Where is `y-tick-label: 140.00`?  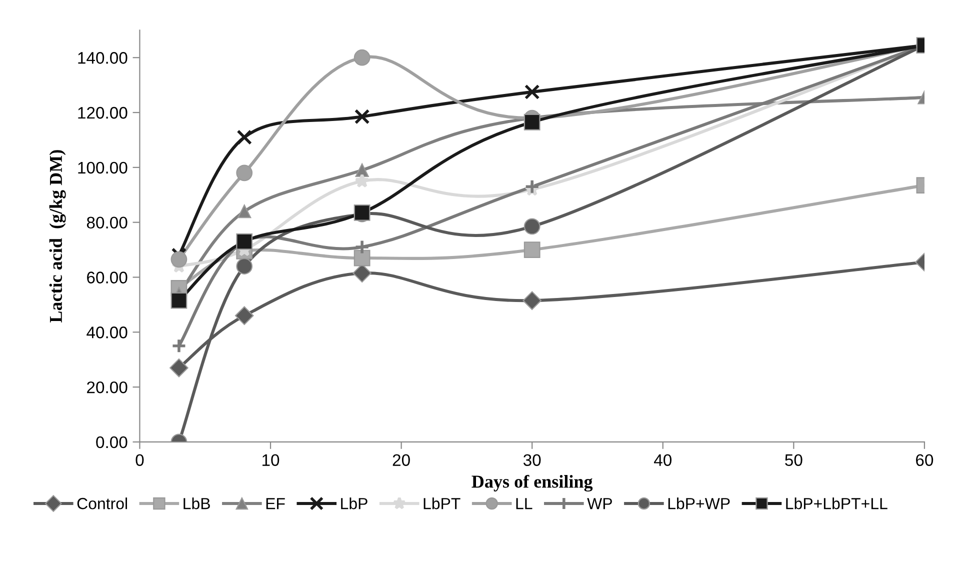
y-tick-label: 140.00 is located at coordinates (103, 58).